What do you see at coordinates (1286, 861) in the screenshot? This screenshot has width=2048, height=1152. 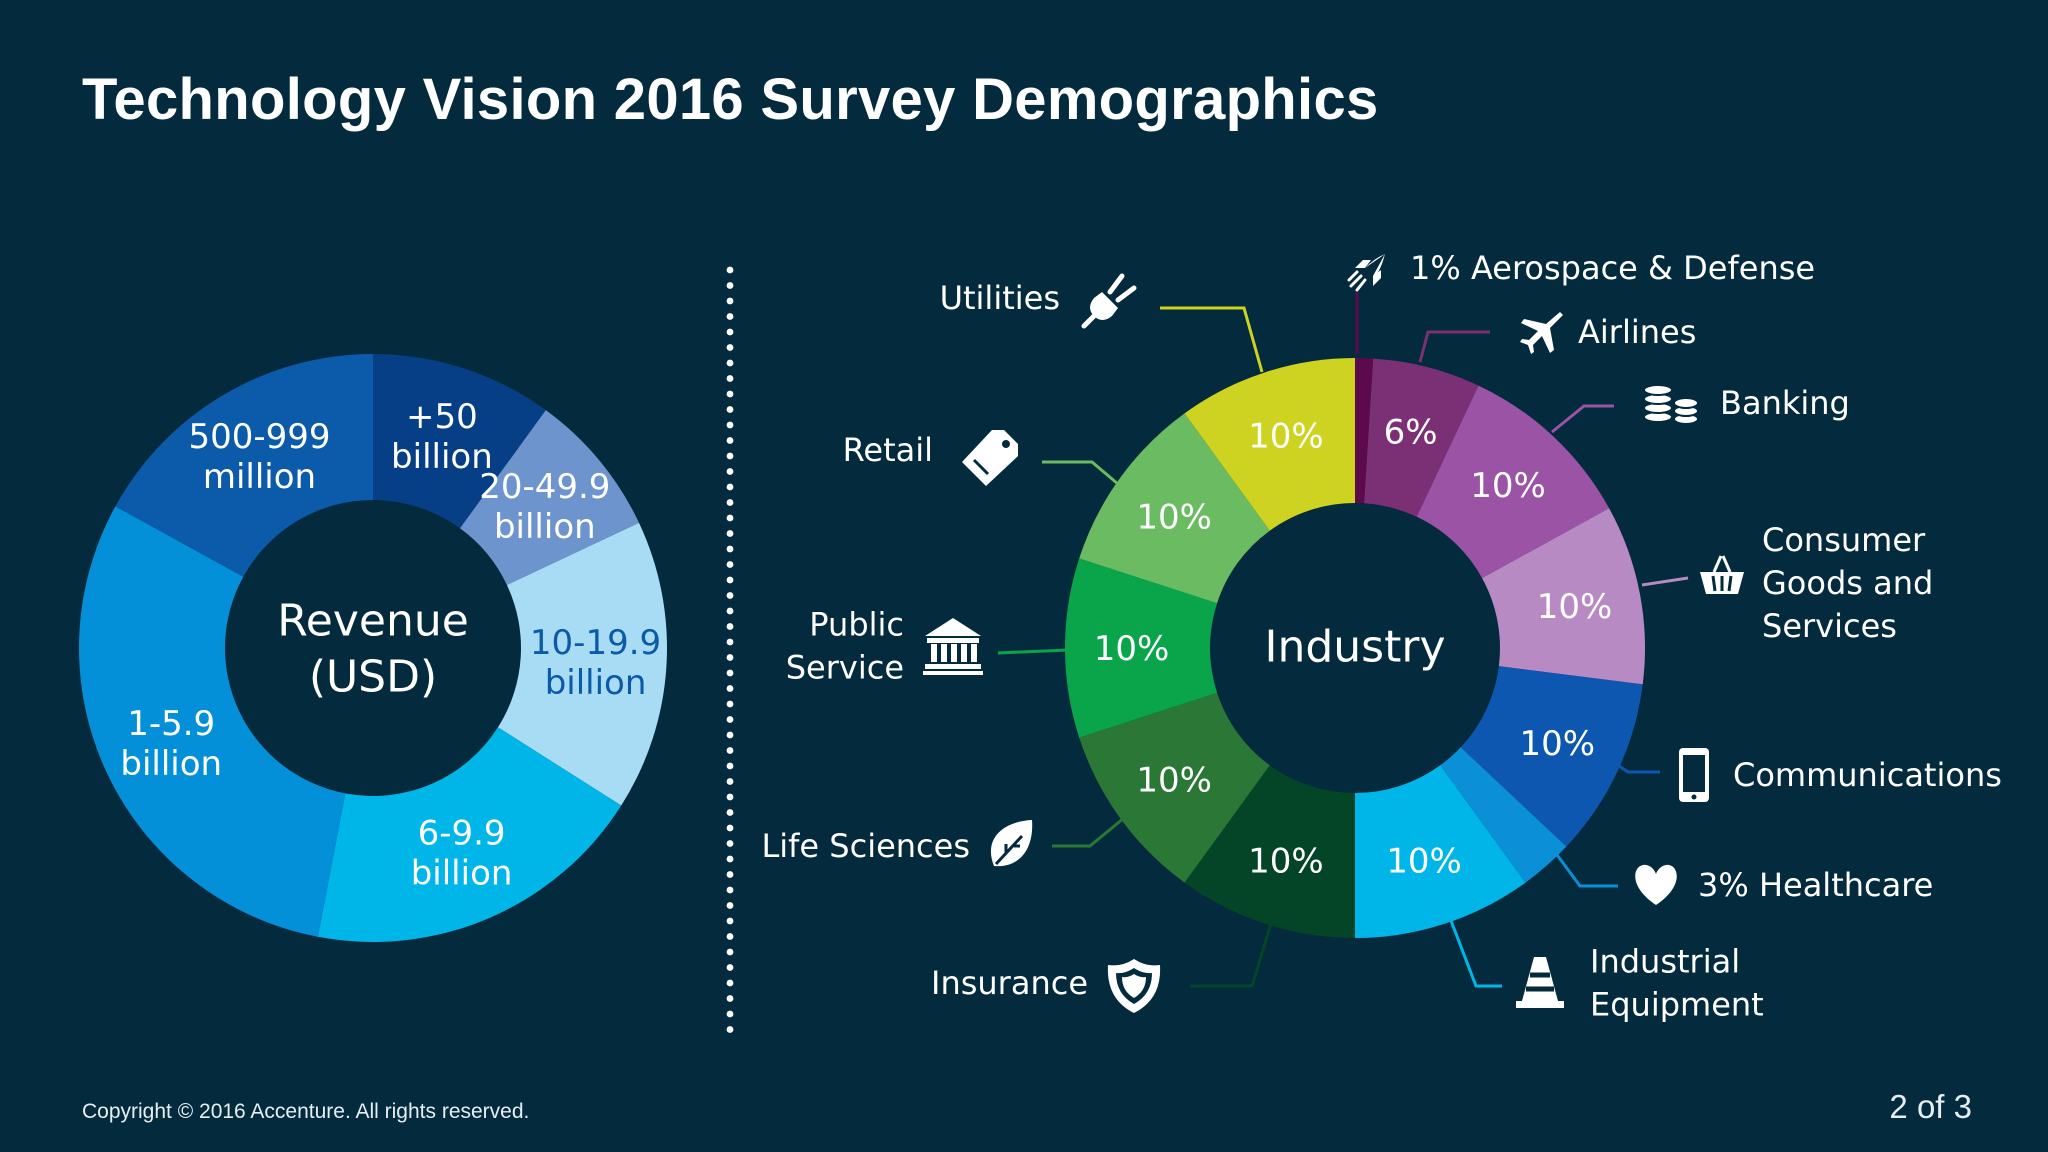 I see `industry-value-label-insurance: 10%` at bounding box center [1286, 861].